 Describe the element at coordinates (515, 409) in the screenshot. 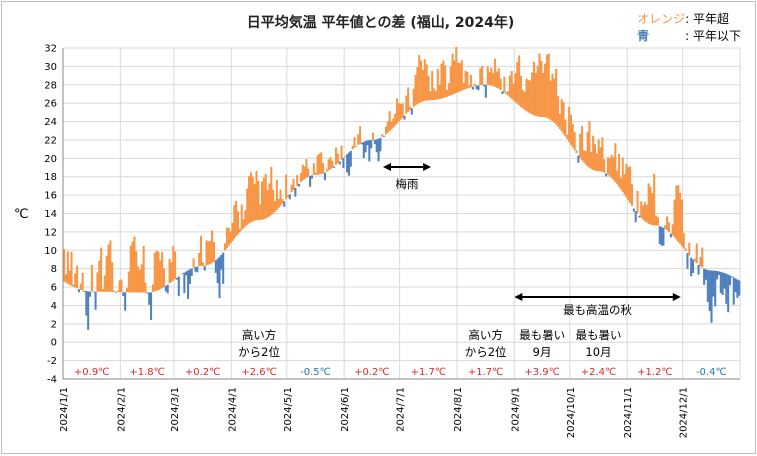

I see `x-tick-label: 2024/9/1` at that location.